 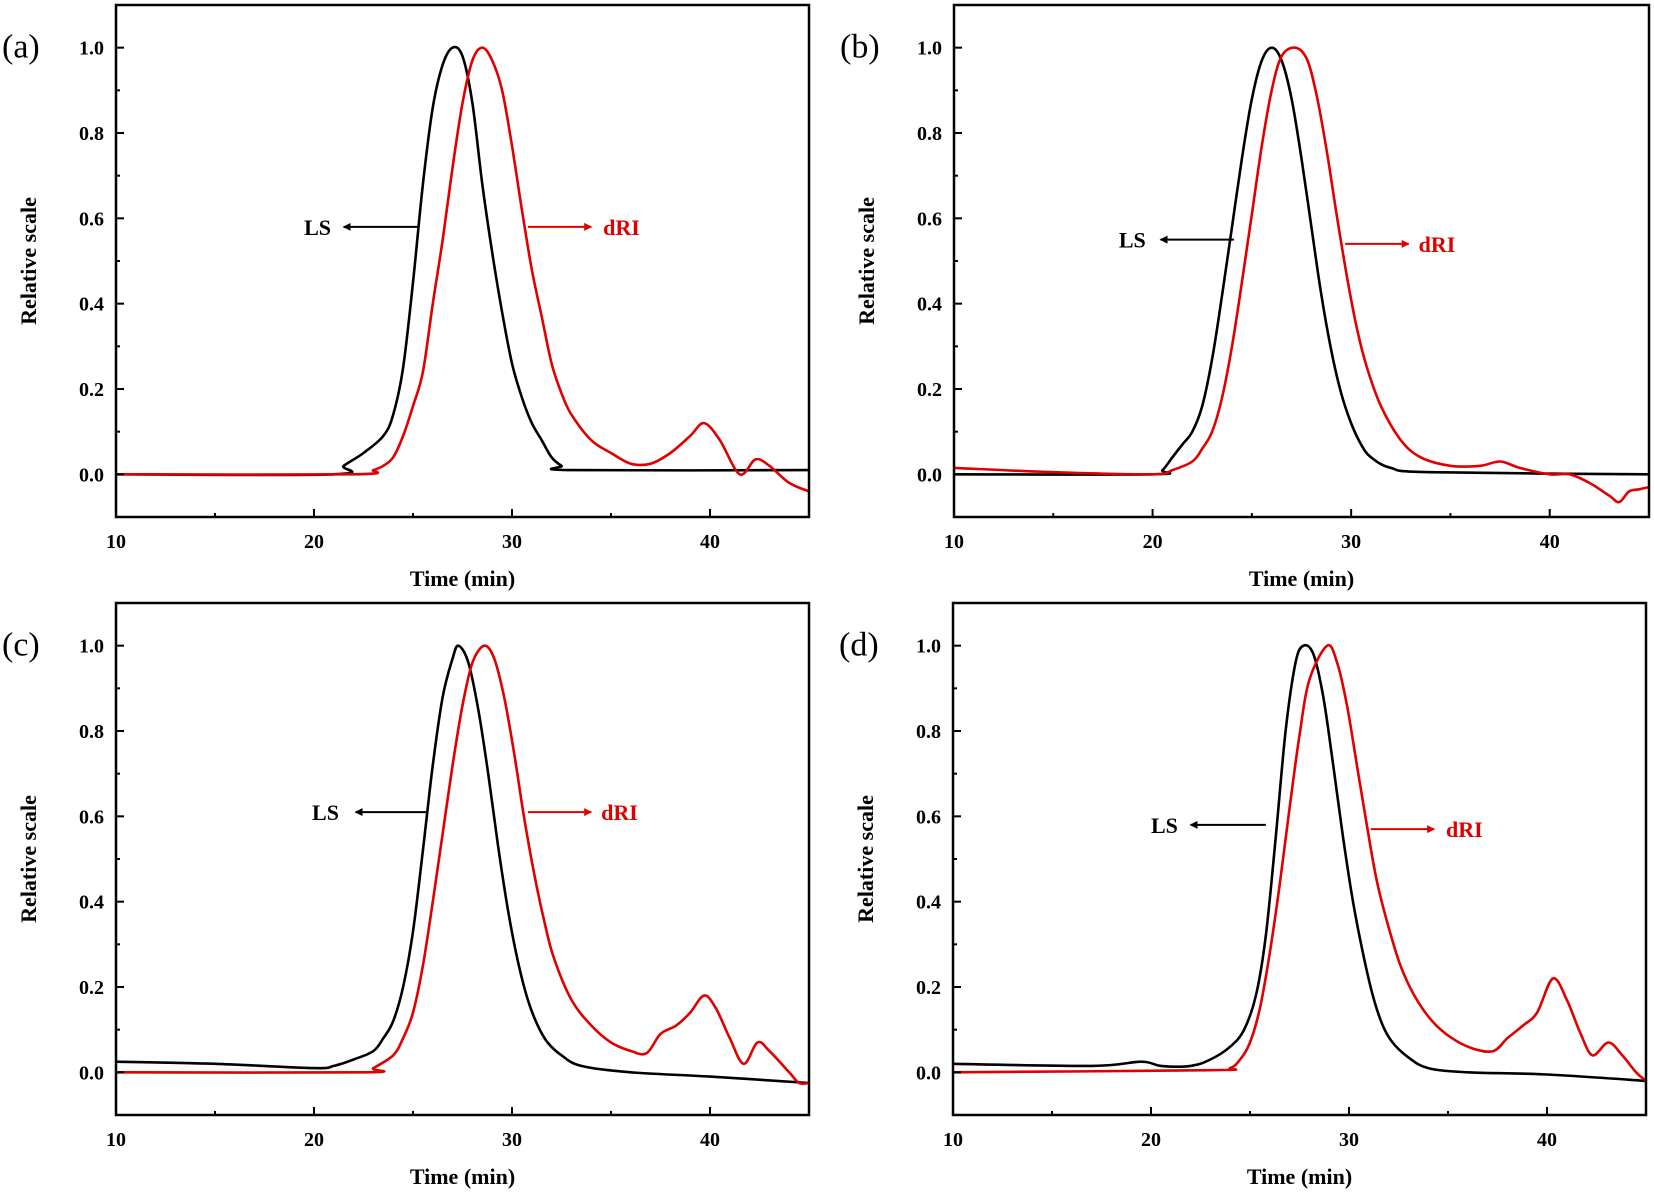 What do you see at coordinates (860, 47) in the screenshot?
I see `panel-label: (b)` at bounding box center [860, 47].